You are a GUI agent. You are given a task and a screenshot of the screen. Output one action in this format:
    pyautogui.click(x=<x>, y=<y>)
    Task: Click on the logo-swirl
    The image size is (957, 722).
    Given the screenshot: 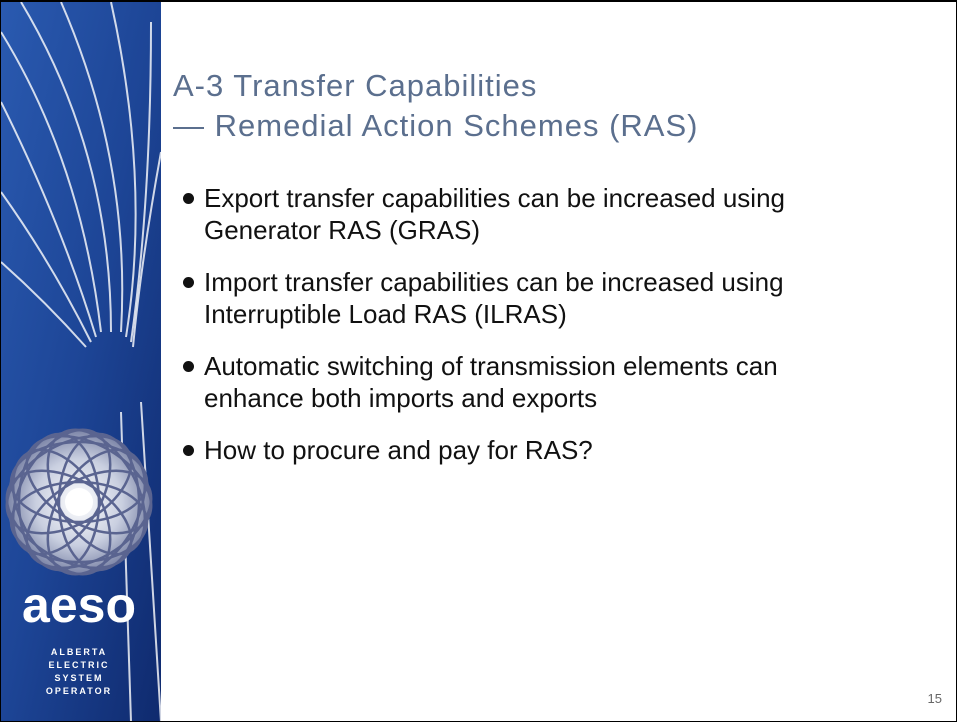 What is the action you would take?
    pyautogui.click(x=79, y=502)
    